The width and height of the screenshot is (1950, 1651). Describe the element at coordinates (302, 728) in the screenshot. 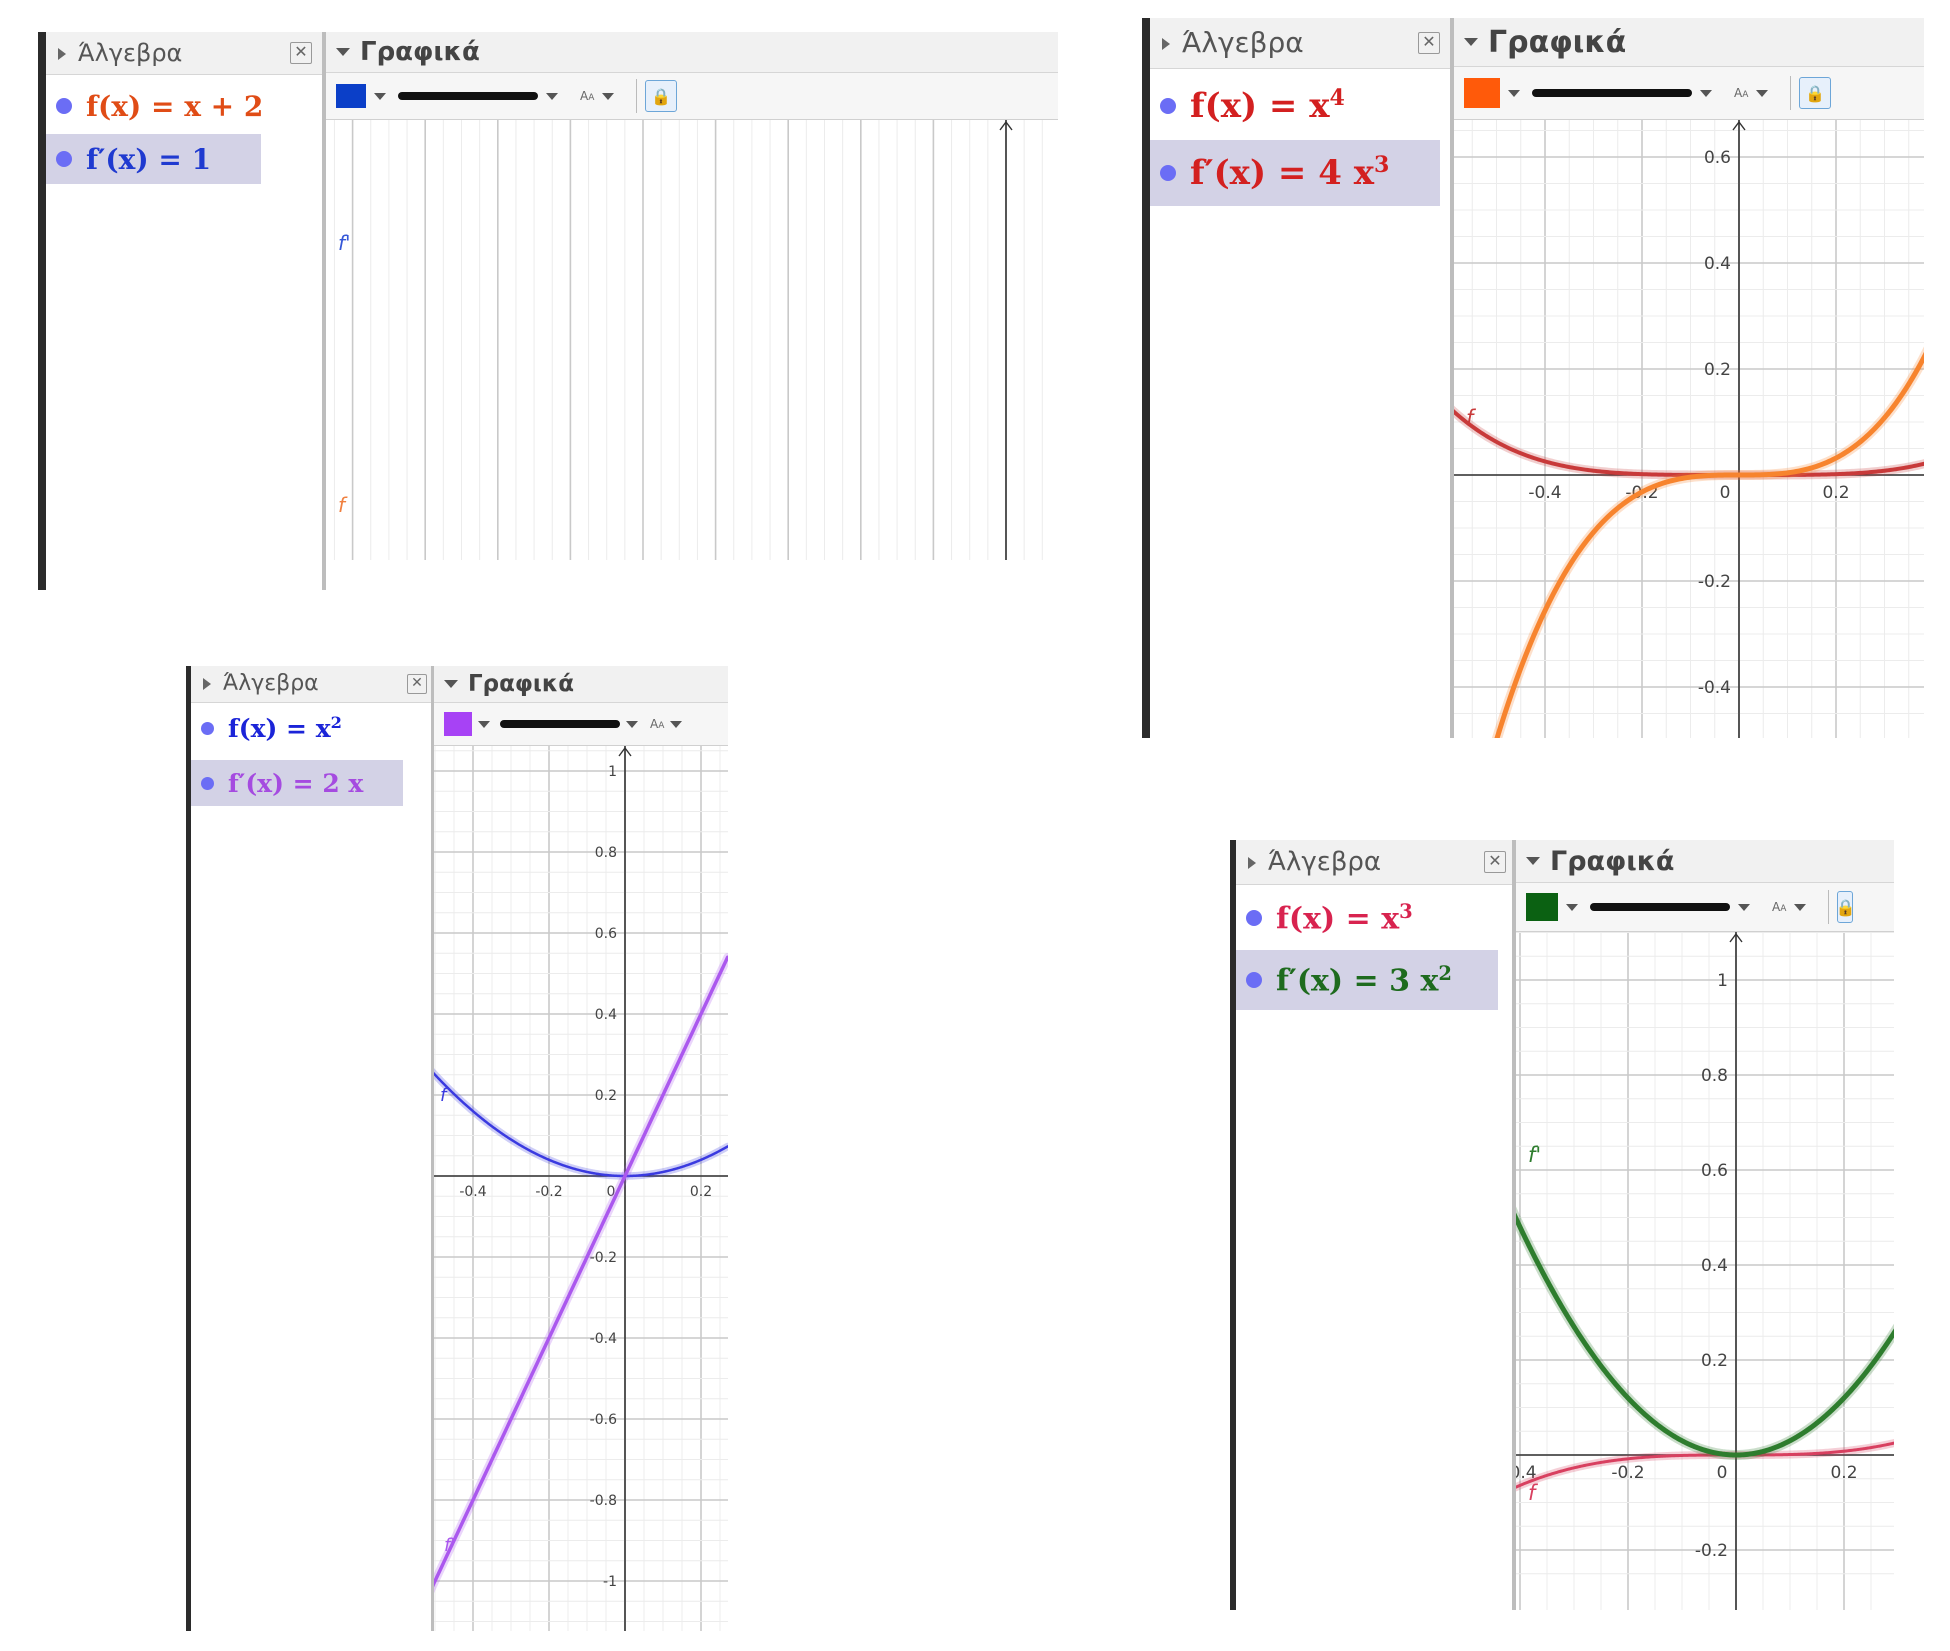

I see `algebra-row-function: f(x) = x2` at that location.